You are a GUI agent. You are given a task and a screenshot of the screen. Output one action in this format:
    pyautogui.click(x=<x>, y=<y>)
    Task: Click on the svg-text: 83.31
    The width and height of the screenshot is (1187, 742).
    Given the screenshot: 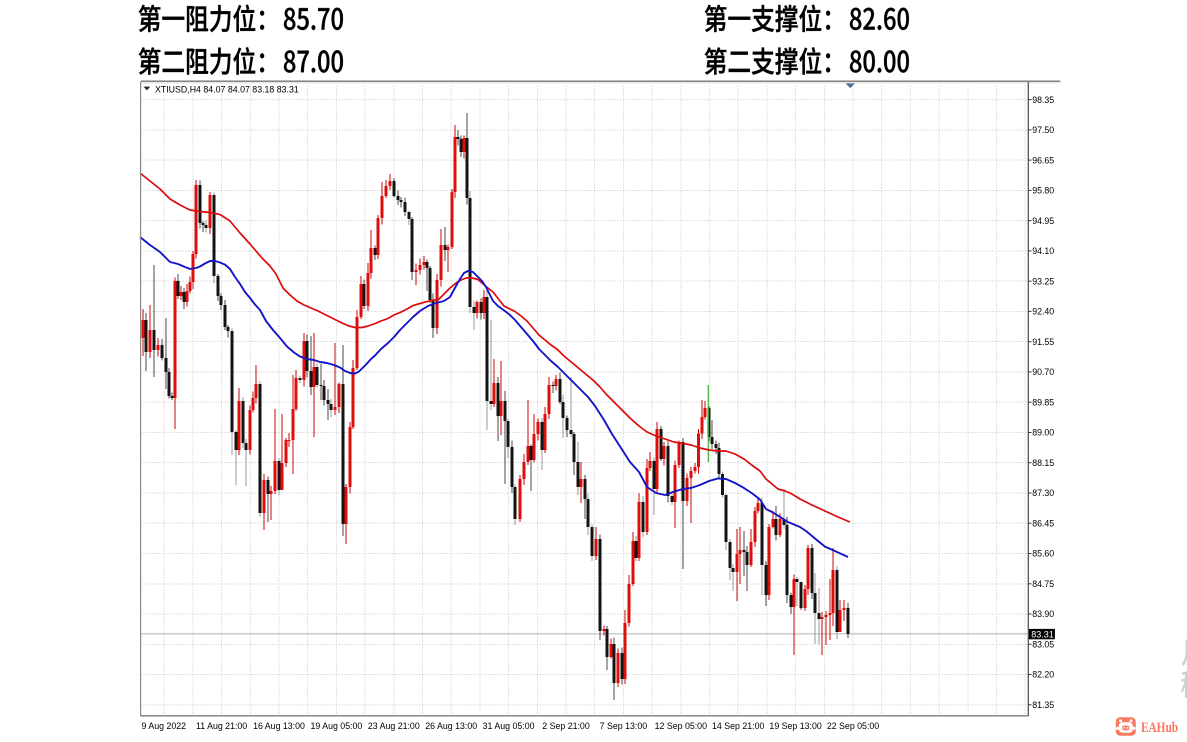 What is the action you would take?
    pyautogui.click(x=1042, y=634)
    